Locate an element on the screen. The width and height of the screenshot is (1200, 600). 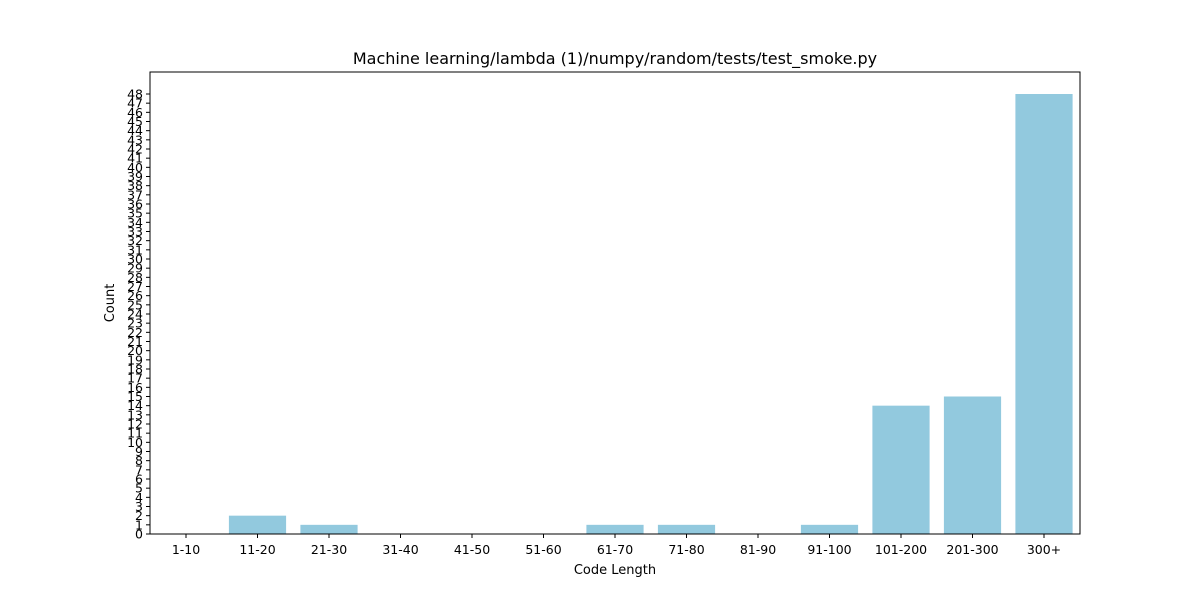
y-tick-label: 6 is located at coordinates (139, 479).